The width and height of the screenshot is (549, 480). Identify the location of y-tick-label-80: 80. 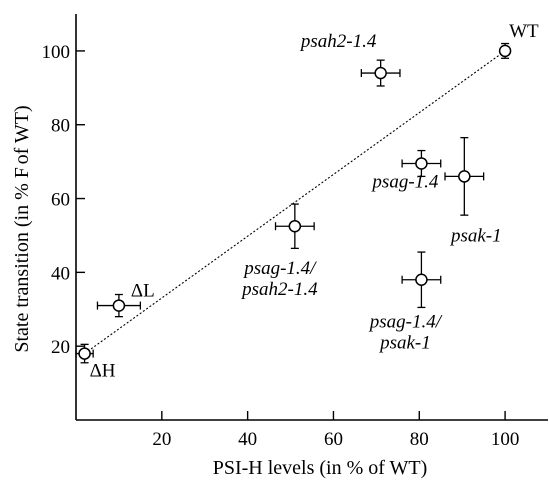
(60, 126).